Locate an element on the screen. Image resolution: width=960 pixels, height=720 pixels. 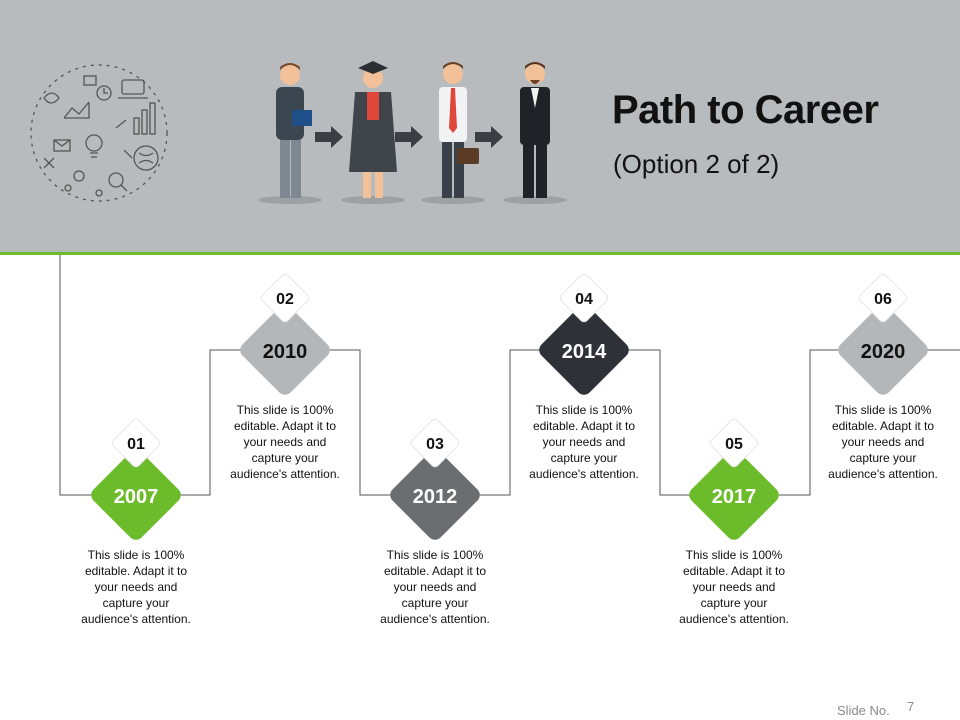
milestone-number: 02 is located at coordinates (285, 299).